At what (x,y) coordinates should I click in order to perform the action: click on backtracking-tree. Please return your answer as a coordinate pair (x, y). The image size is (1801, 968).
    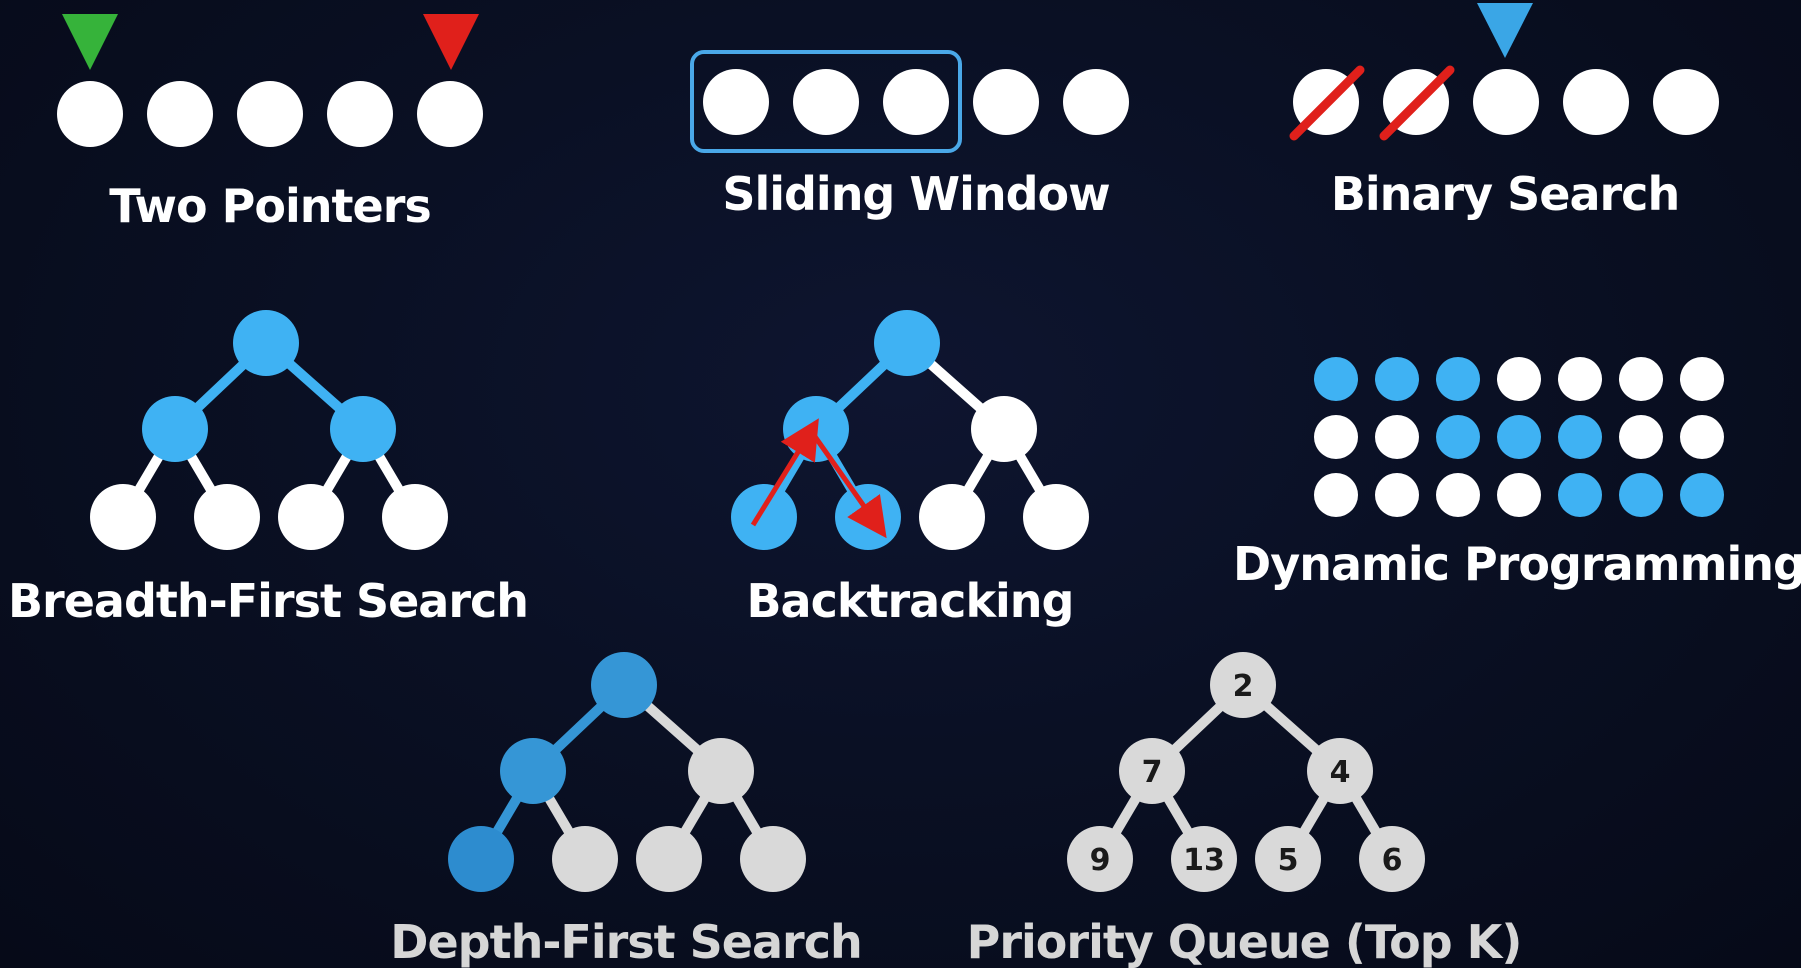
    Looking at the image, I should click on (910, 430).